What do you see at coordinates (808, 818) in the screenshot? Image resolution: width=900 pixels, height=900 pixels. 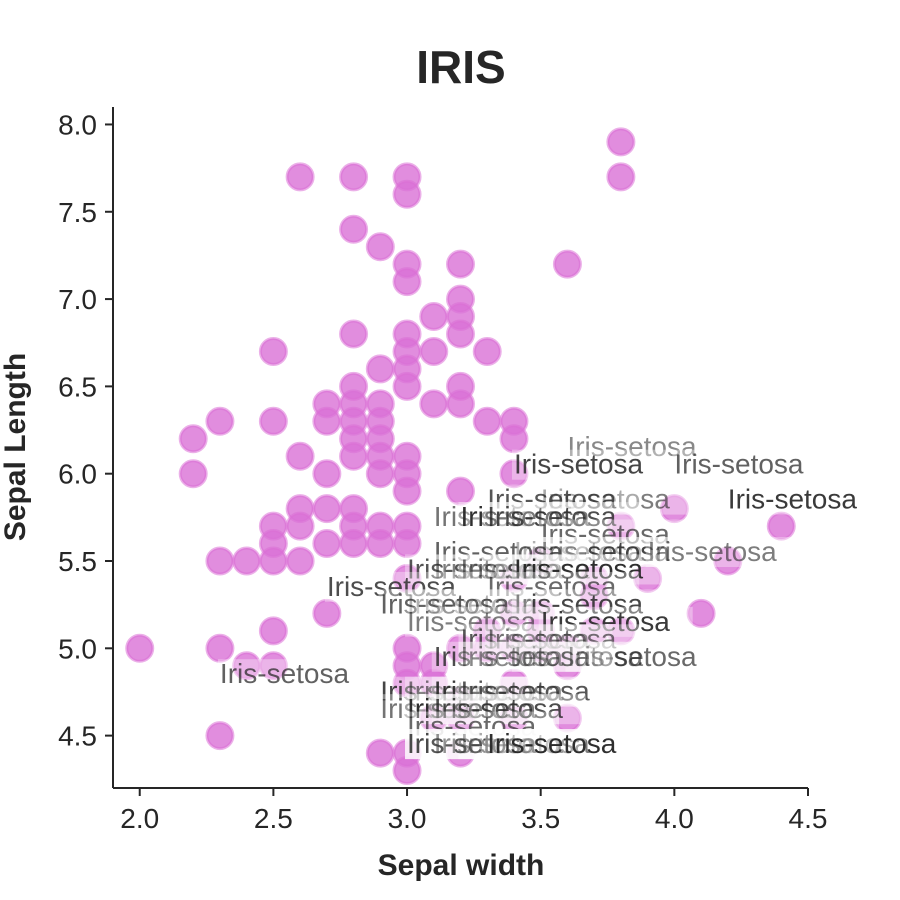 I see `x-tick-label: 4.5` at bounding box center [808, 818].